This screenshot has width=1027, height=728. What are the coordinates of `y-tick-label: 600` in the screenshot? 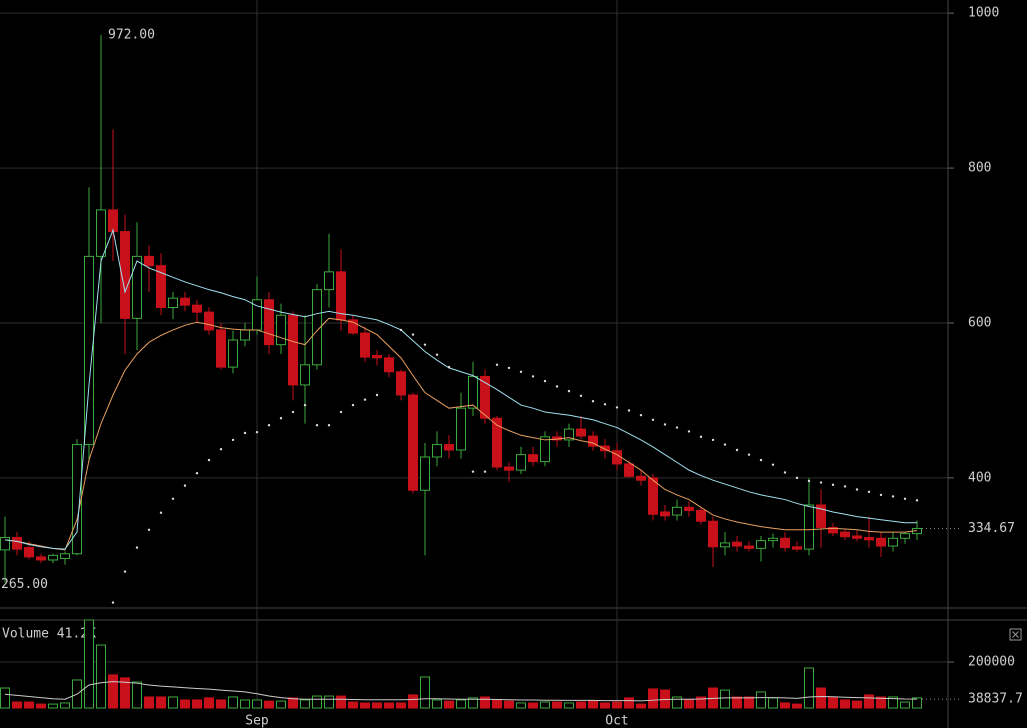 It's located at (979, 322).